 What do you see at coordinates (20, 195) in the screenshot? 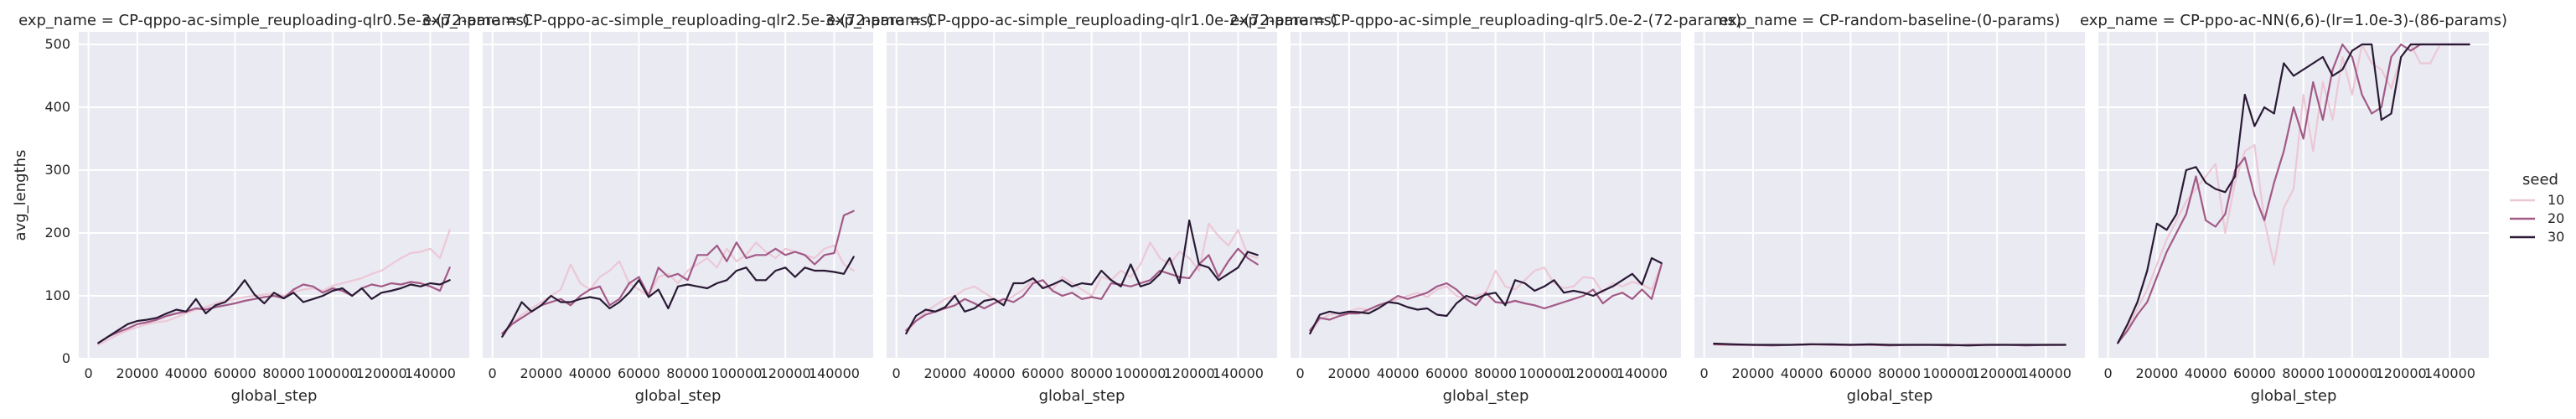
I see `y-axis-label: avg_lengths` at bounding box center [20, 195].